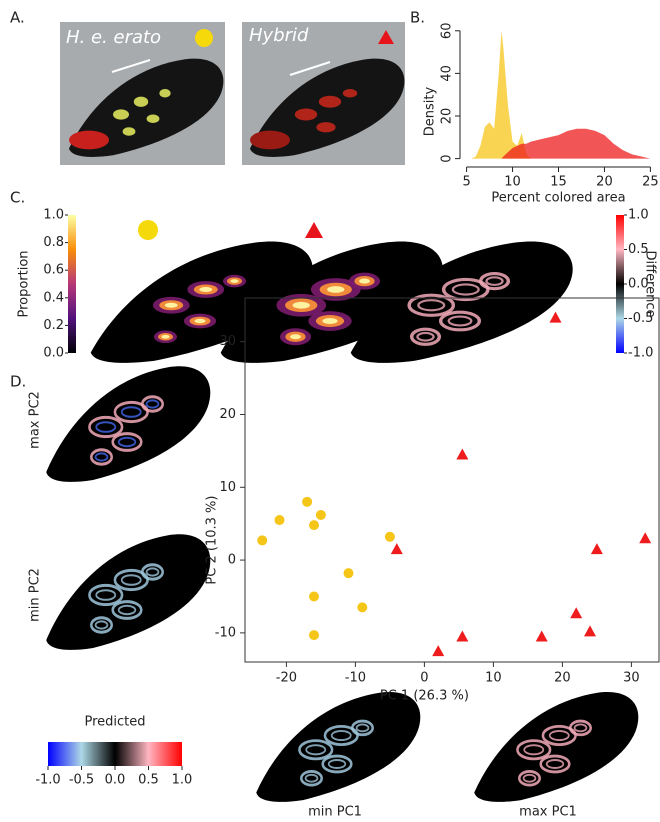 This screenshot has height=822, width=660. I want to click on y-tick-label: 40, so click(447, 73).